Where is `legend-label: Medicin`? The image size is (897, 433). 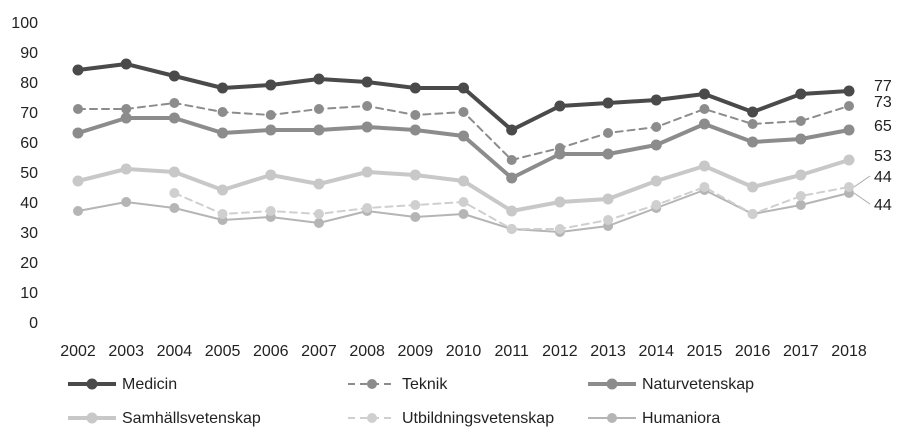 legend-label: Medicin is located at coordinates (149, 384).